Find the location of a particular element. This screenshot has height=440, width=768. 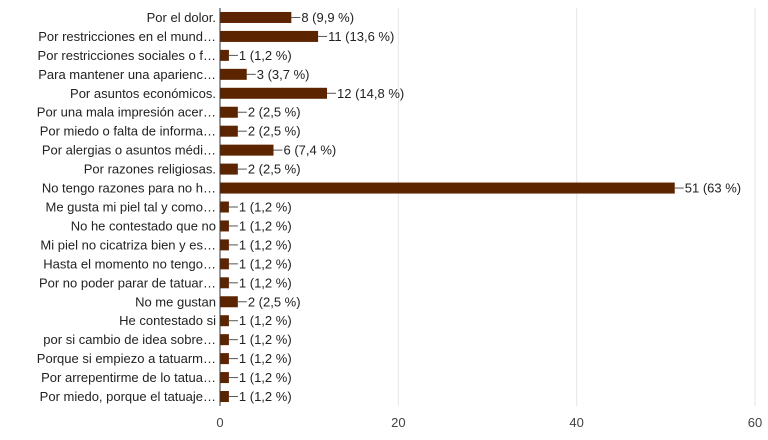

x-tick-label: 20 is located at coordinates (398, 422).